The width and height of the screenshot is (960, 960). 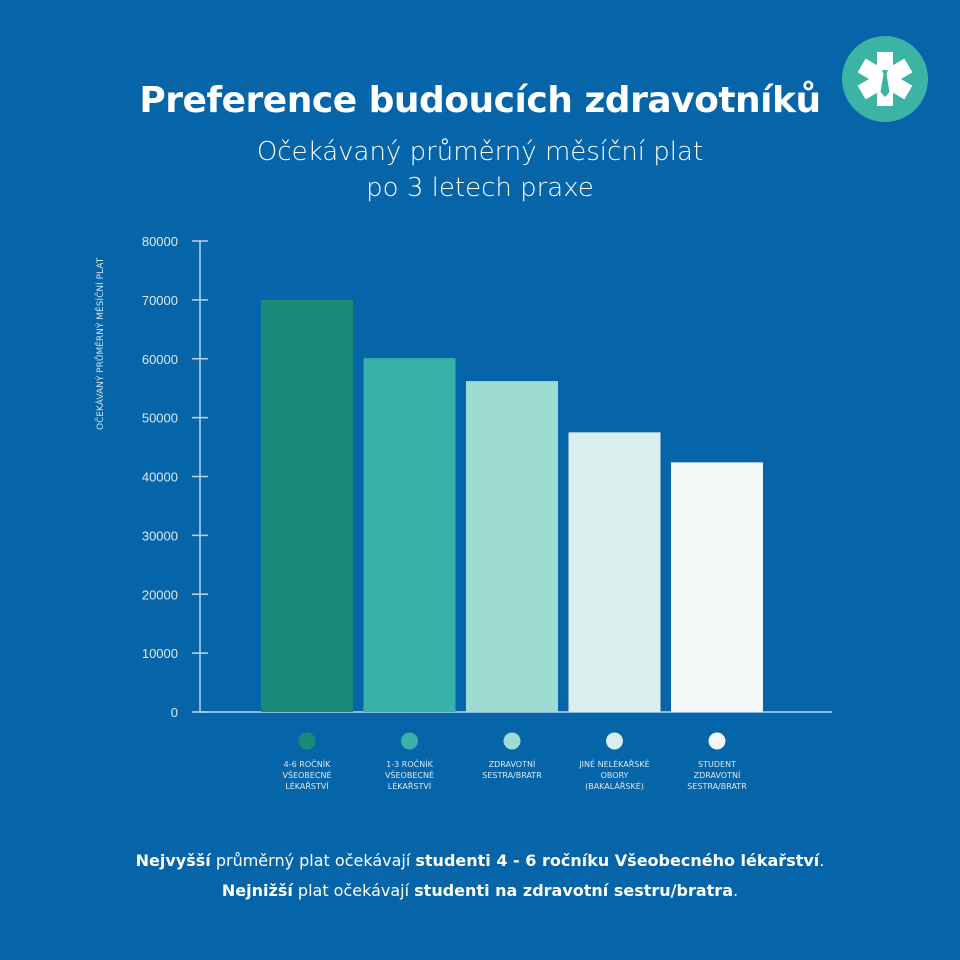 What do you see at coordinates (613, 763) in the screenshot?
I see `legend-label: JINÉ NELÉKAŘSKÉ` at bounding box center [613, 763].